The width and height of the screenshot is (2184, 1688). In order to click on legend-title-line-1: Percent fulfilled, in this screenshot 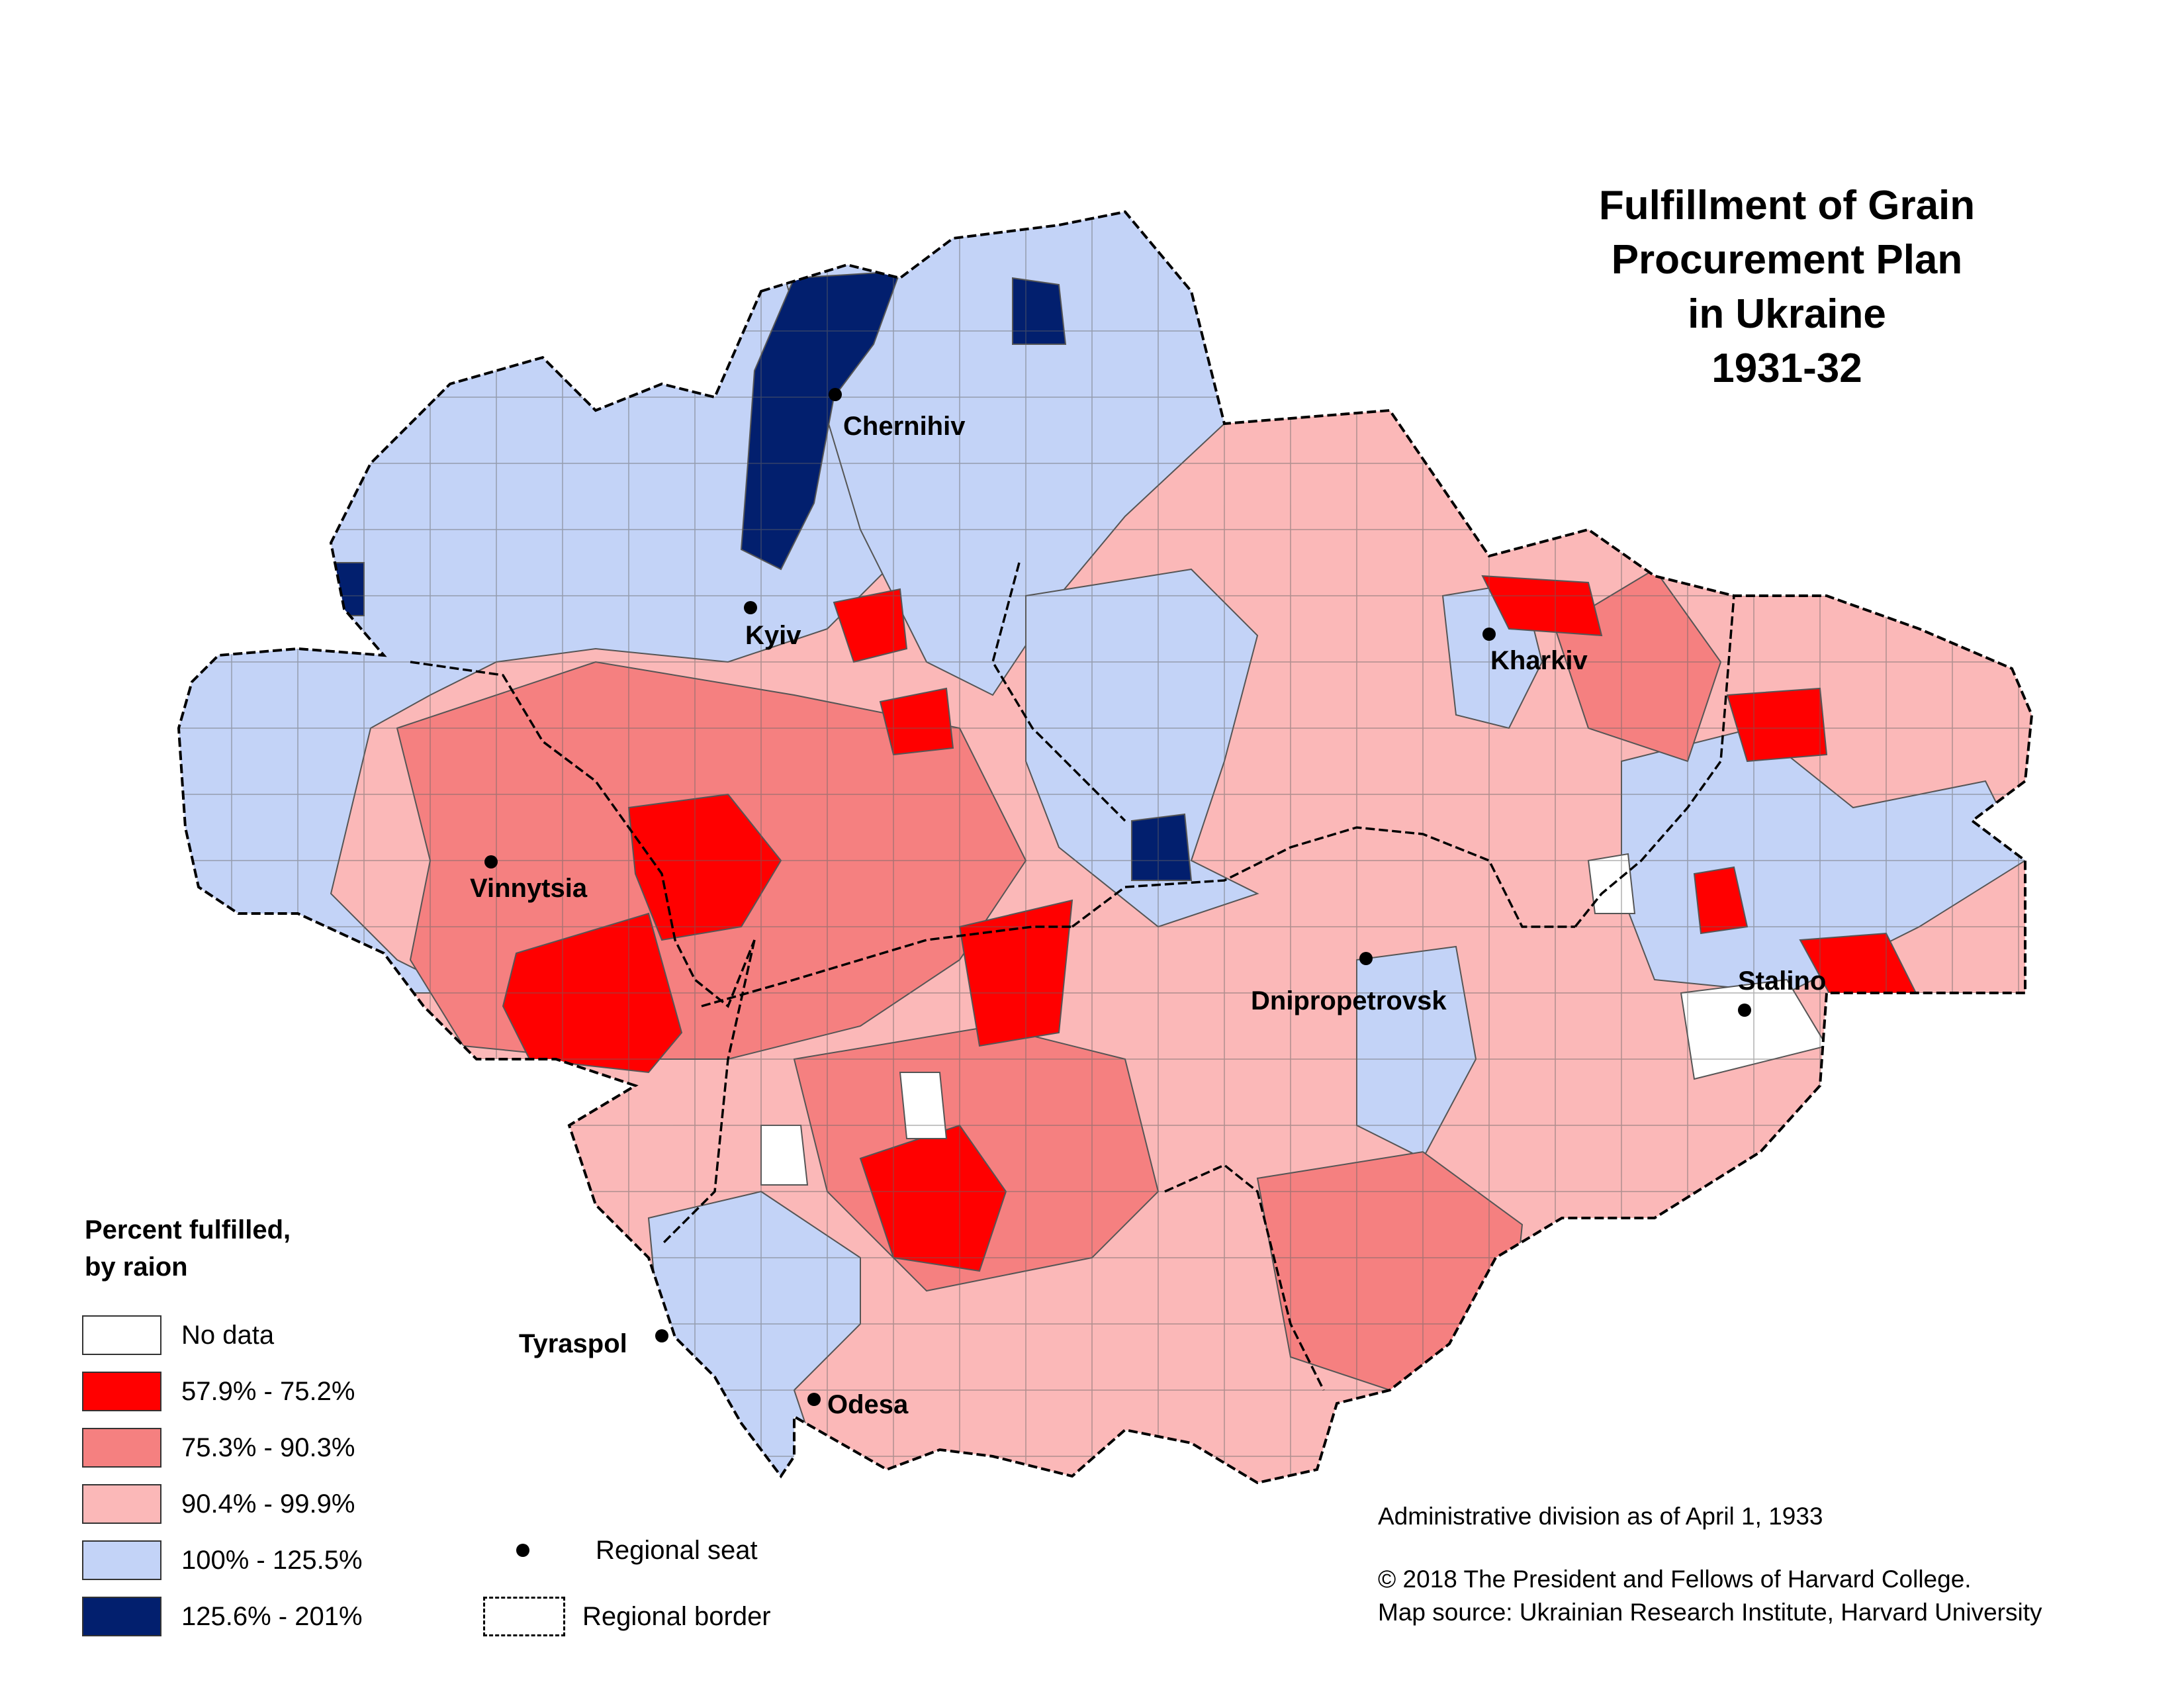, I will do `click(188, 1229)`.